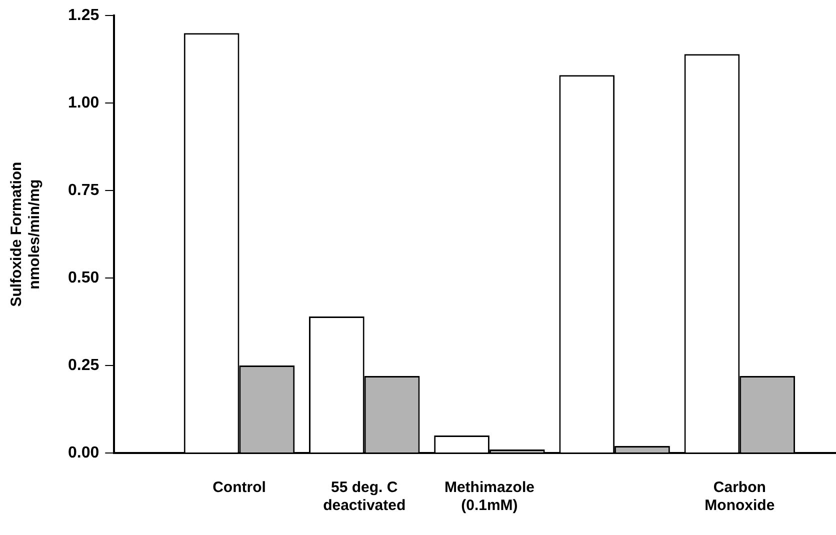 This screenshot has width=836, height=535. Describe the element at coordinates (84, 190) in the screenshot. I see `y-tick-label: 0.75` at that location.